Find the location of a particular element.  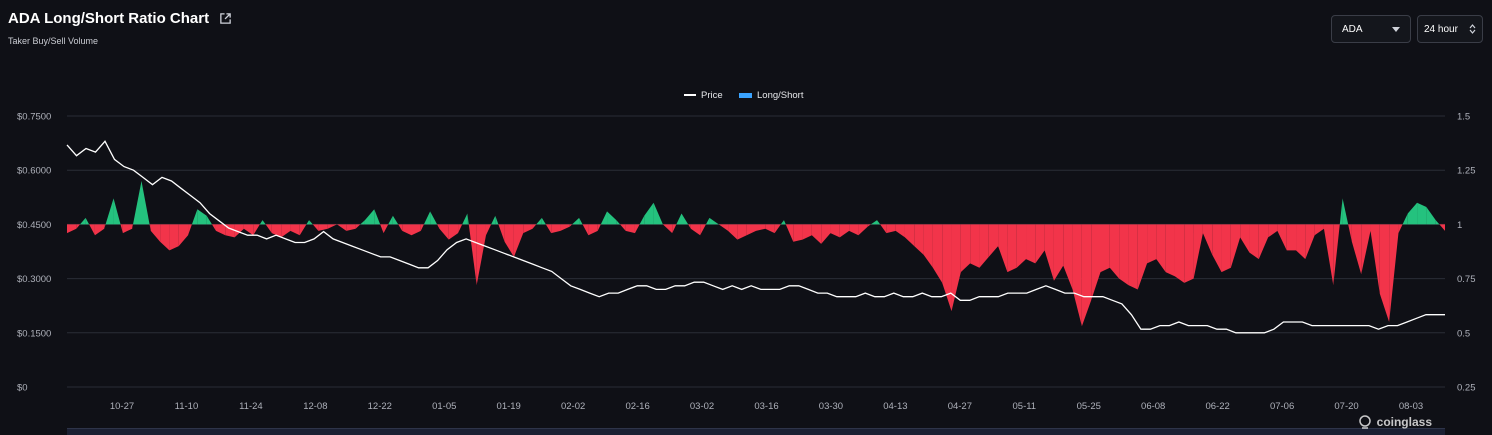

chart-controls: ADA 24 hour is located at coordinates (1407, 29).